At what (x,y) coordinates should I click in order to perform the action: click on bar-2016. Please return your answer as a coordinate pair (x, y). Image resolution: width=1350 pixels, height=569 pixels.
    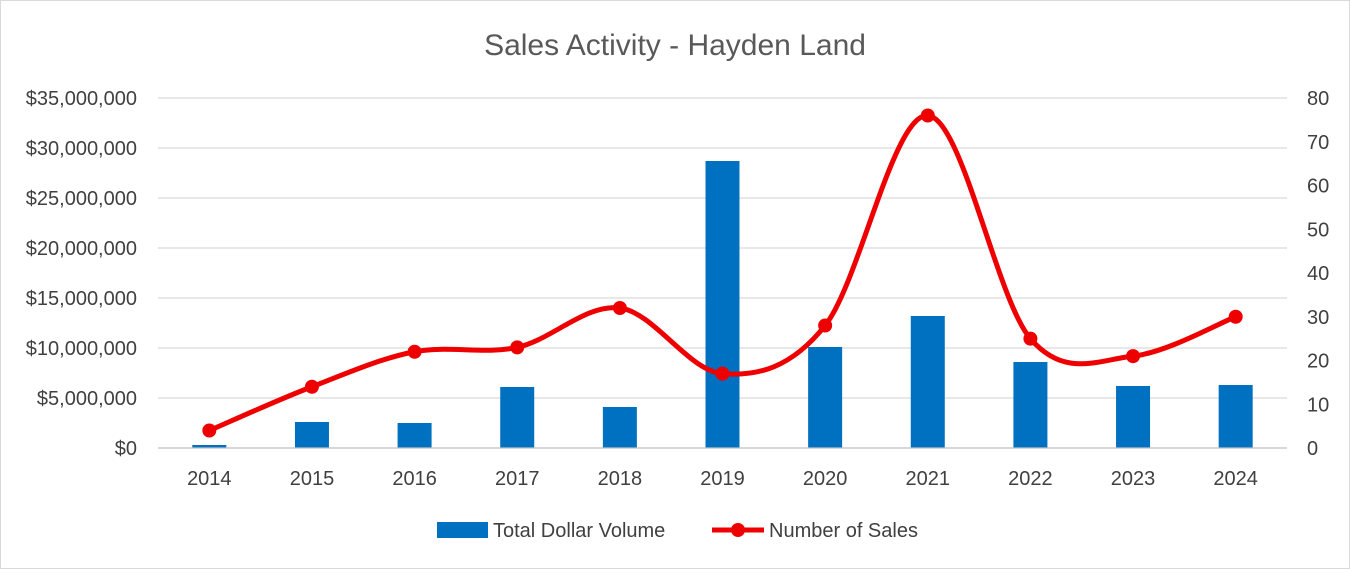
    Looking at the image, I should click on (414, 435).